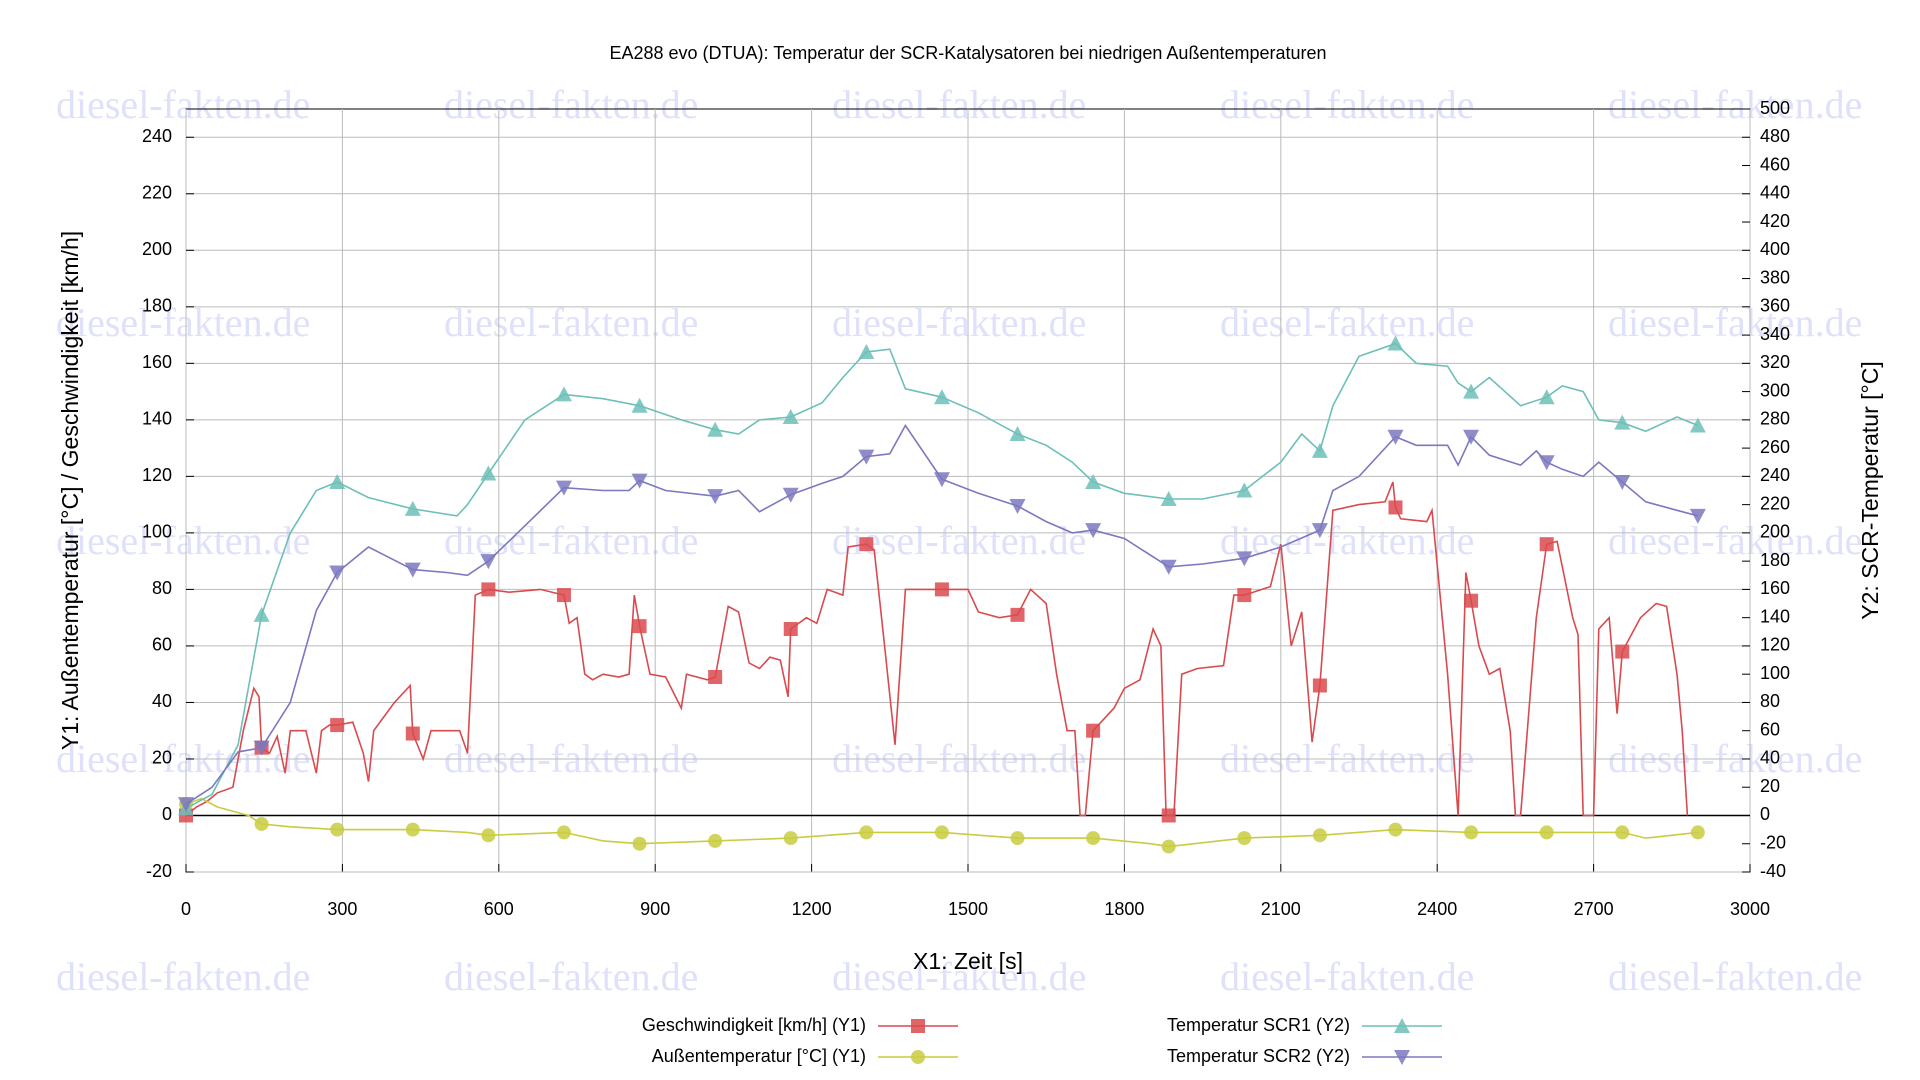 The image size is (1920, 1080). What do you see at coordinates (968, 909) in the screenshot?
I see `x-tick-label: 1500` at bounding box center [968, 909].